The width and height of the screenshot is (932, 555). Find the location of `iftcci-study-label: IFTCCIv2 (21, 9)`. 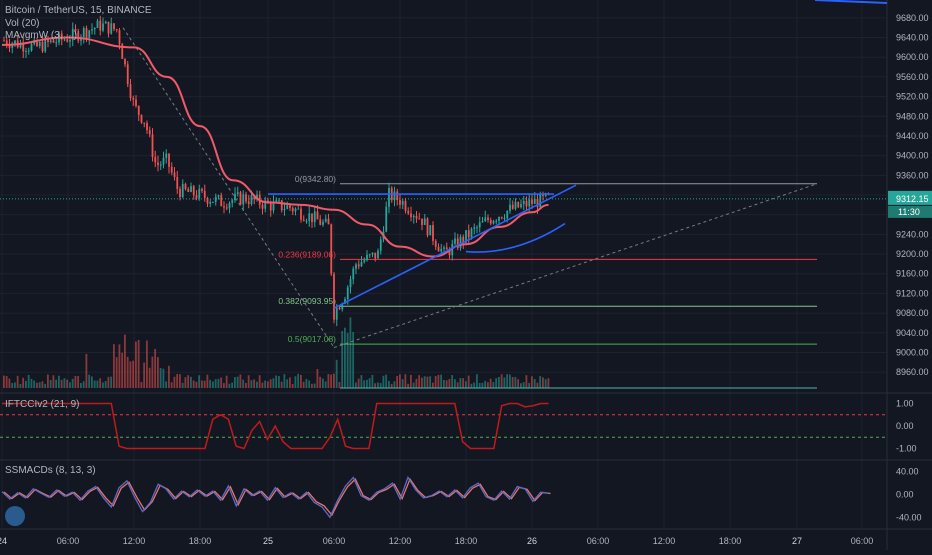

iftcci-study-label: IFTCCIv2 (21, 9) is located at coordinates (42, 404).